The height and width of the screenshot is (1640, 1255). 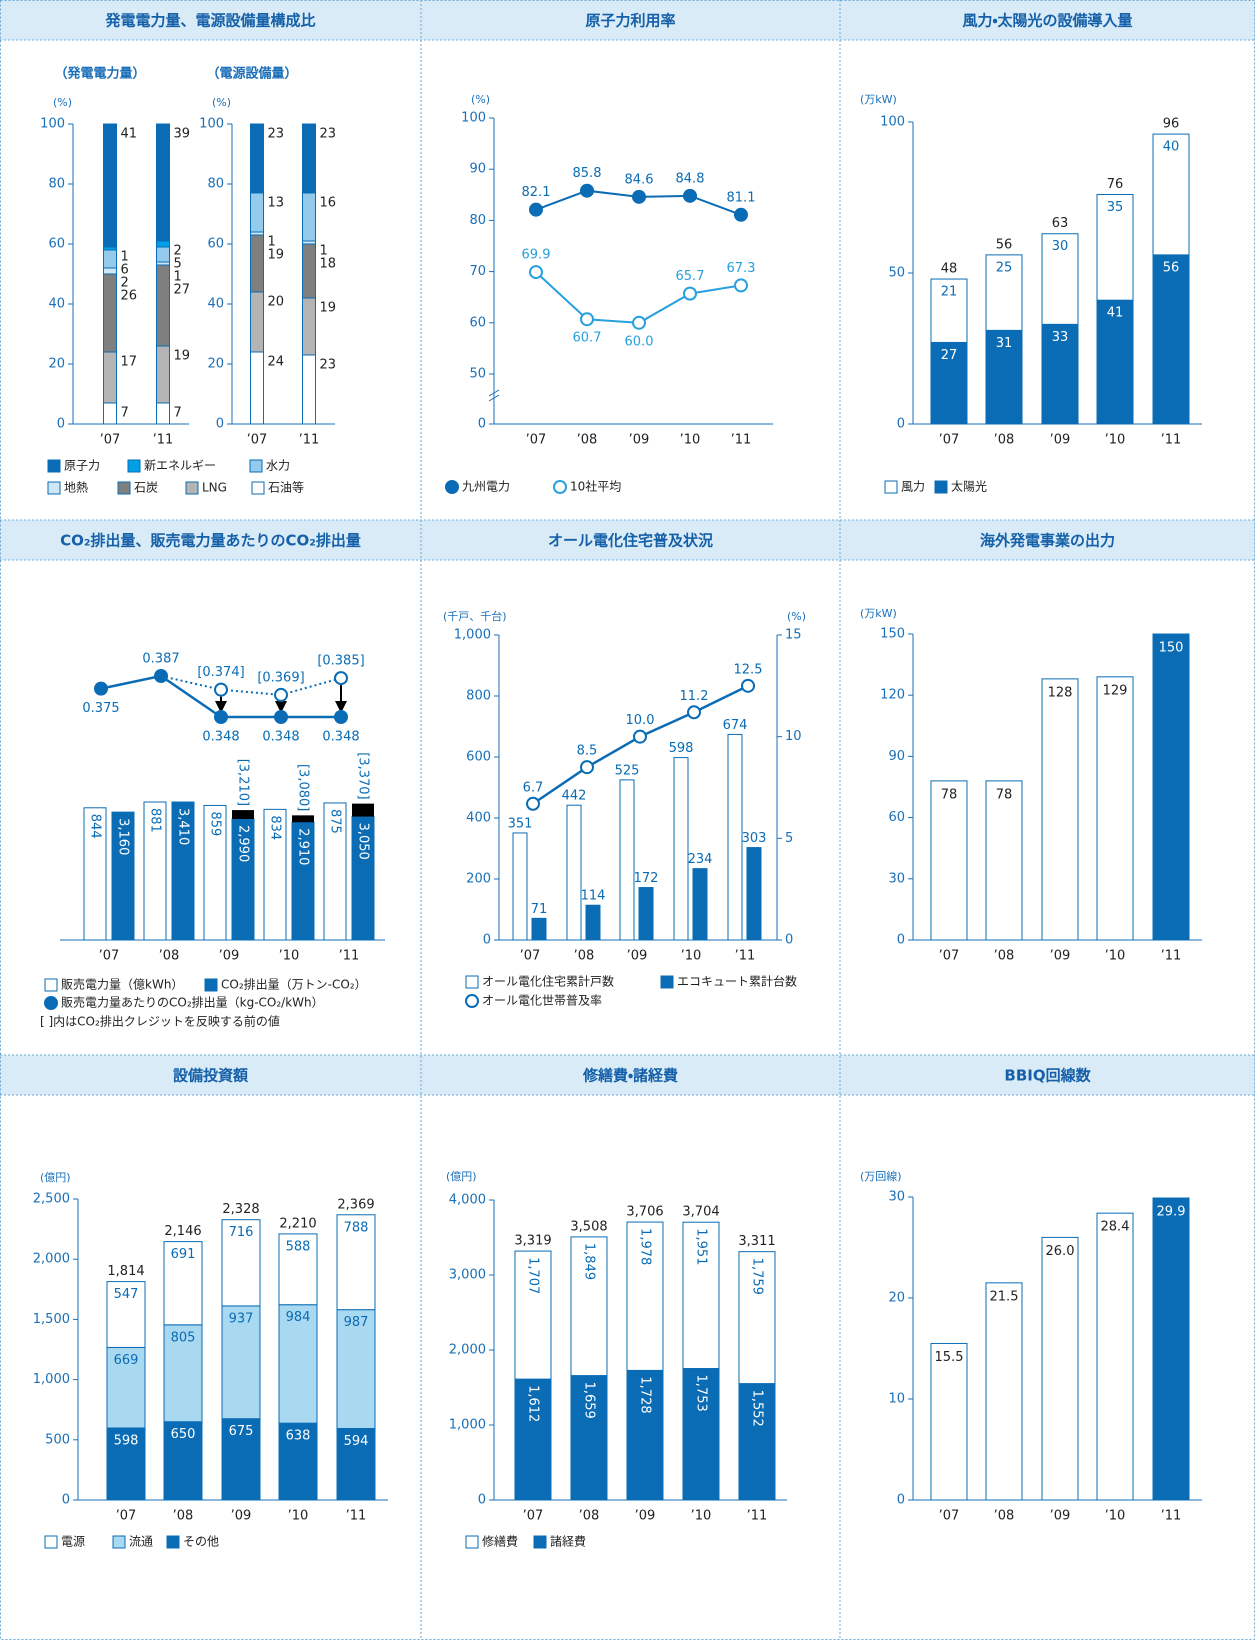 What do you see at coordinates (363, 775) in the screenshot?
I see `credit-label: [3,370]` at bounding box center [363, 775].